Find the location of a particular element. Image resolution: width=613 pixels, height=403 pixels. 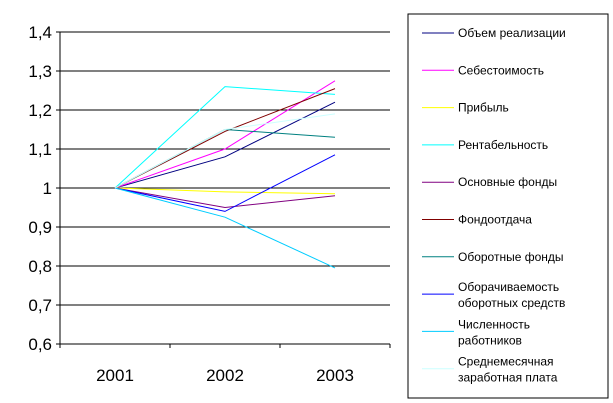

x-tick-label: 2003 is located at coordinates (335, 375).